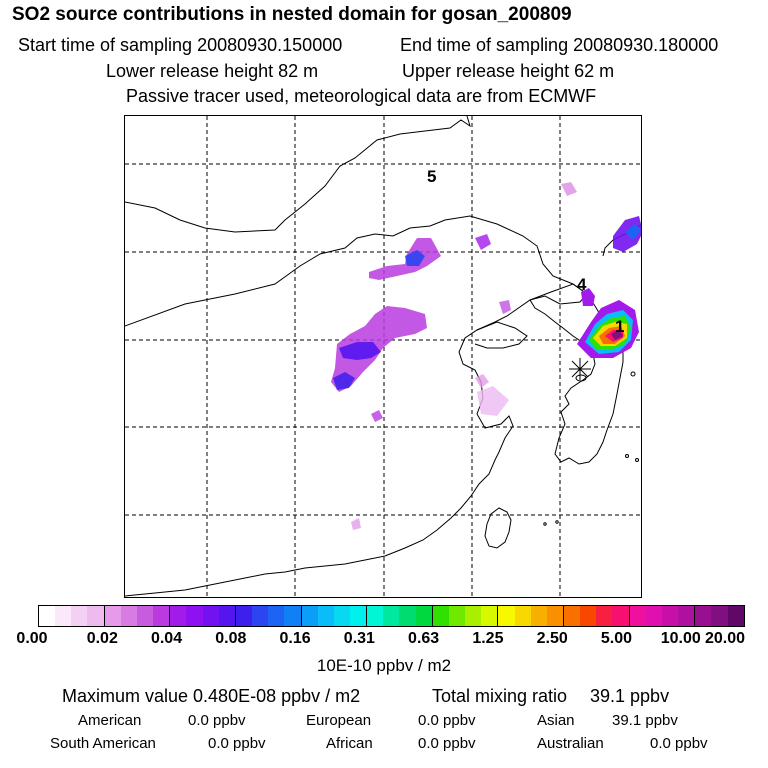 The width and height of the screenshot is (768, 768). Describe the element at coordinates (680, 638) in the screenshot. I see `colorbar-tick-label: 10.00` at that location.